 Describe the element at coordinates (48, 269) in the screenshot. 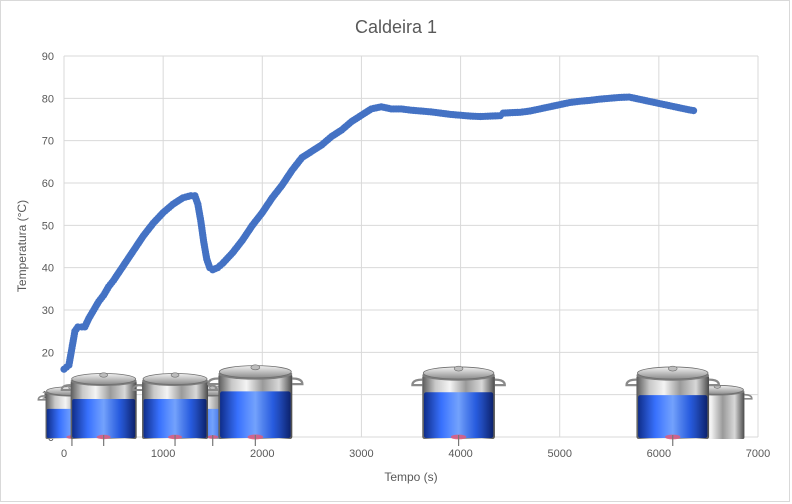

I see `y-tick-label: 40` at that location.